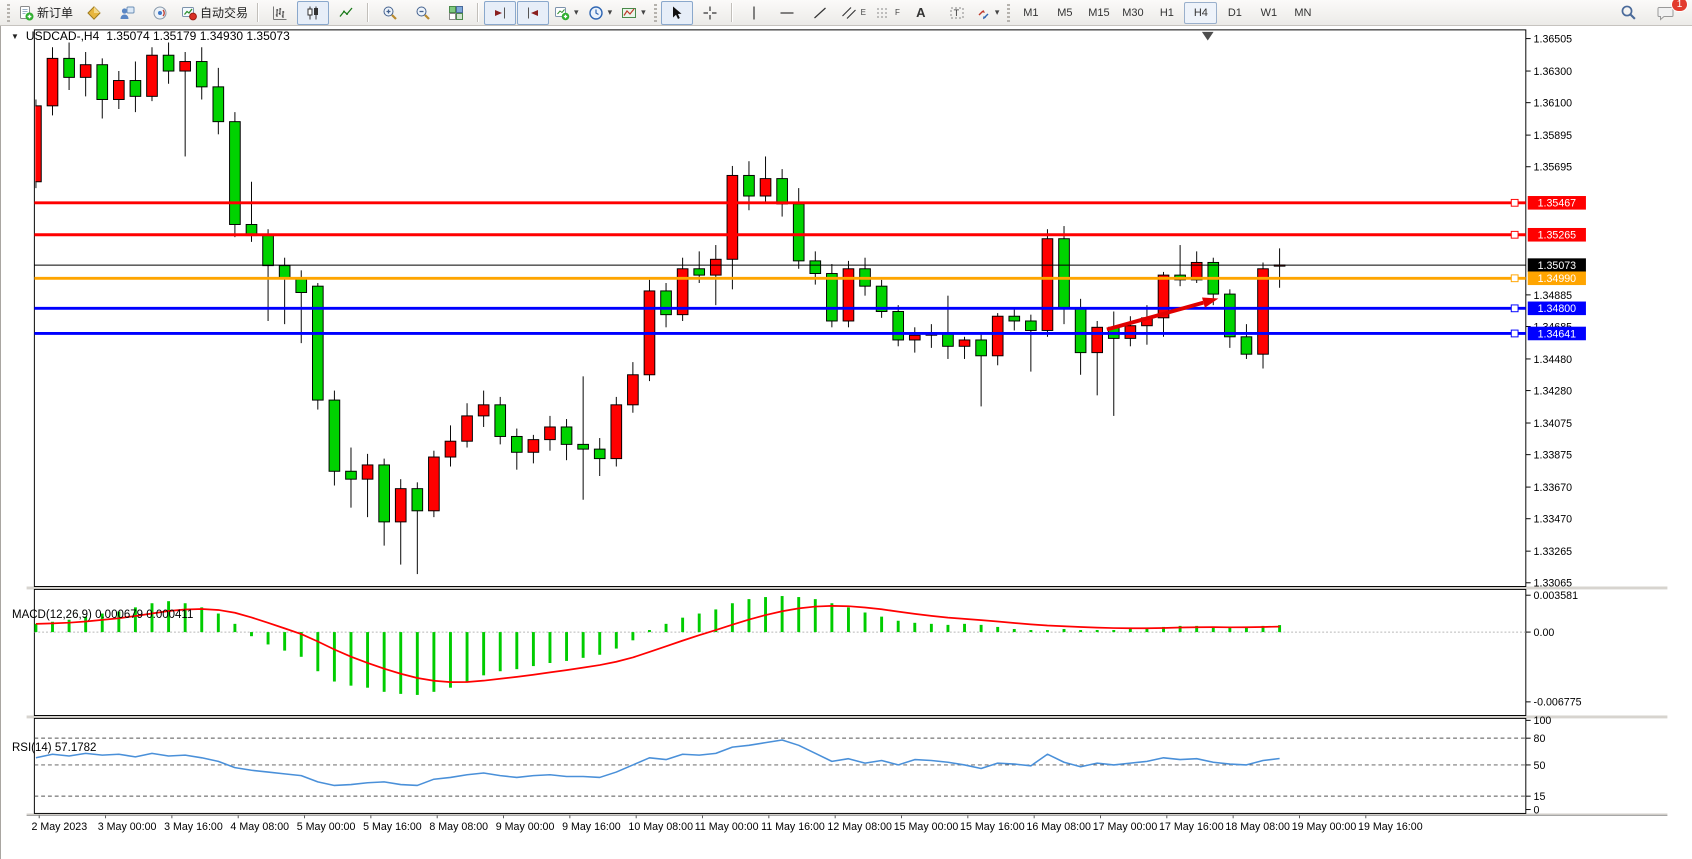  Describe the element at coordinates (1324, 827) in the screenshot. I see `time-axis-label: 19 May 00:00` at that location.